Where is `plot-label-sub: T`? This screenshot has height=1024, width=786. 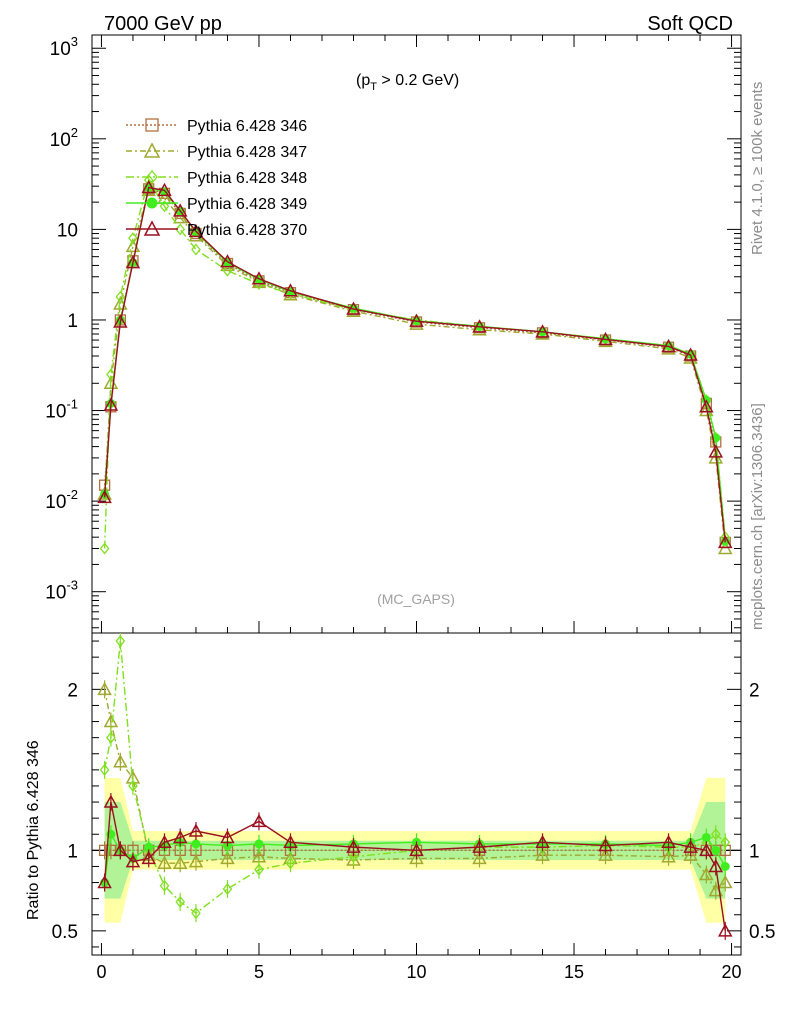
plot-label-sub: T is located at coordinates (373, 87).